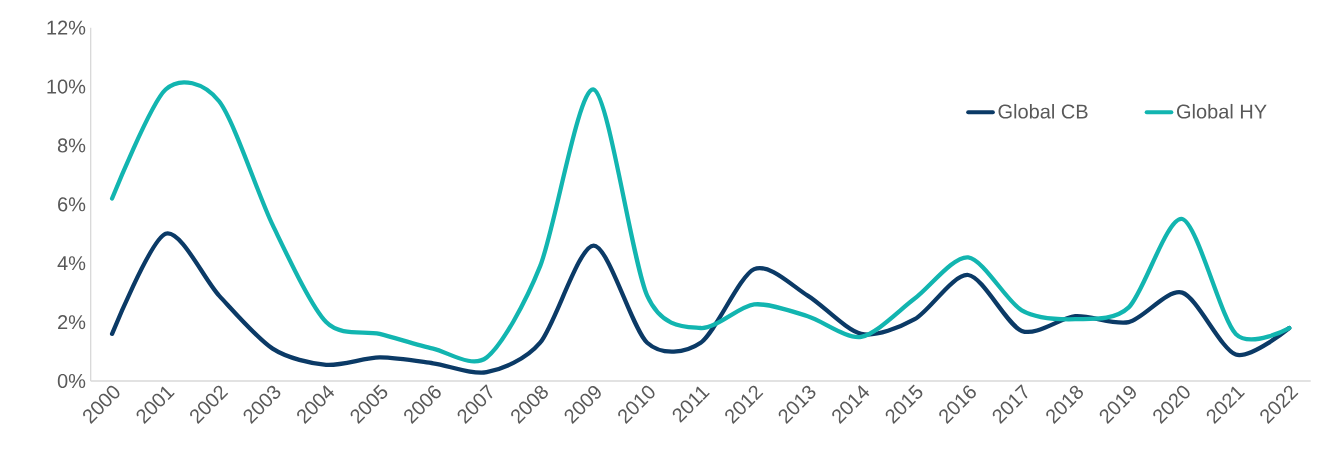 The image size is (1323, 457). Describe the element at coordinates (66, 27) in the screenshot. I see `y-tick-label: 12%` at that location.